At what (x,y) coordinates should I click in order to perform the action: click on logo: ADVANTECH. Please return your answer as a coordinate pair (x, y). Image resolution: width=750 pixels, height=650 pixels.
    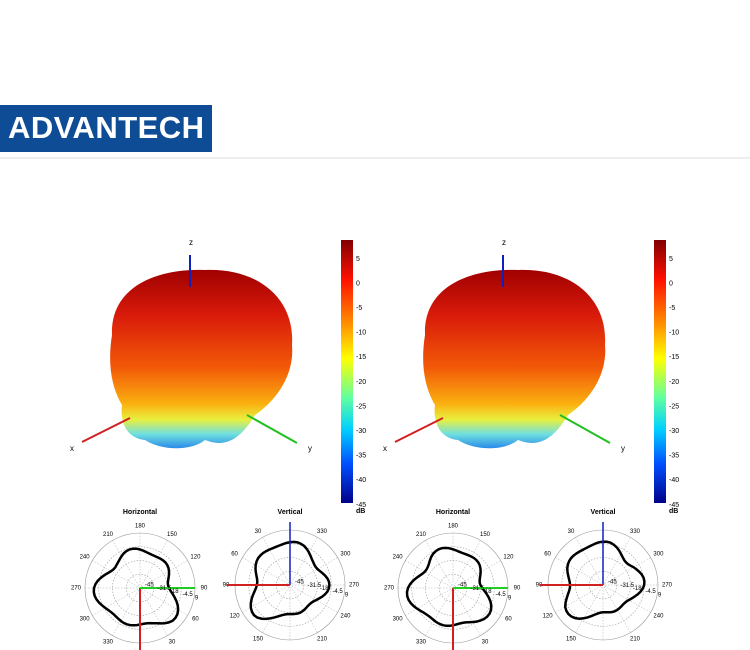
    Looking at the image, I should click on (106, 127).